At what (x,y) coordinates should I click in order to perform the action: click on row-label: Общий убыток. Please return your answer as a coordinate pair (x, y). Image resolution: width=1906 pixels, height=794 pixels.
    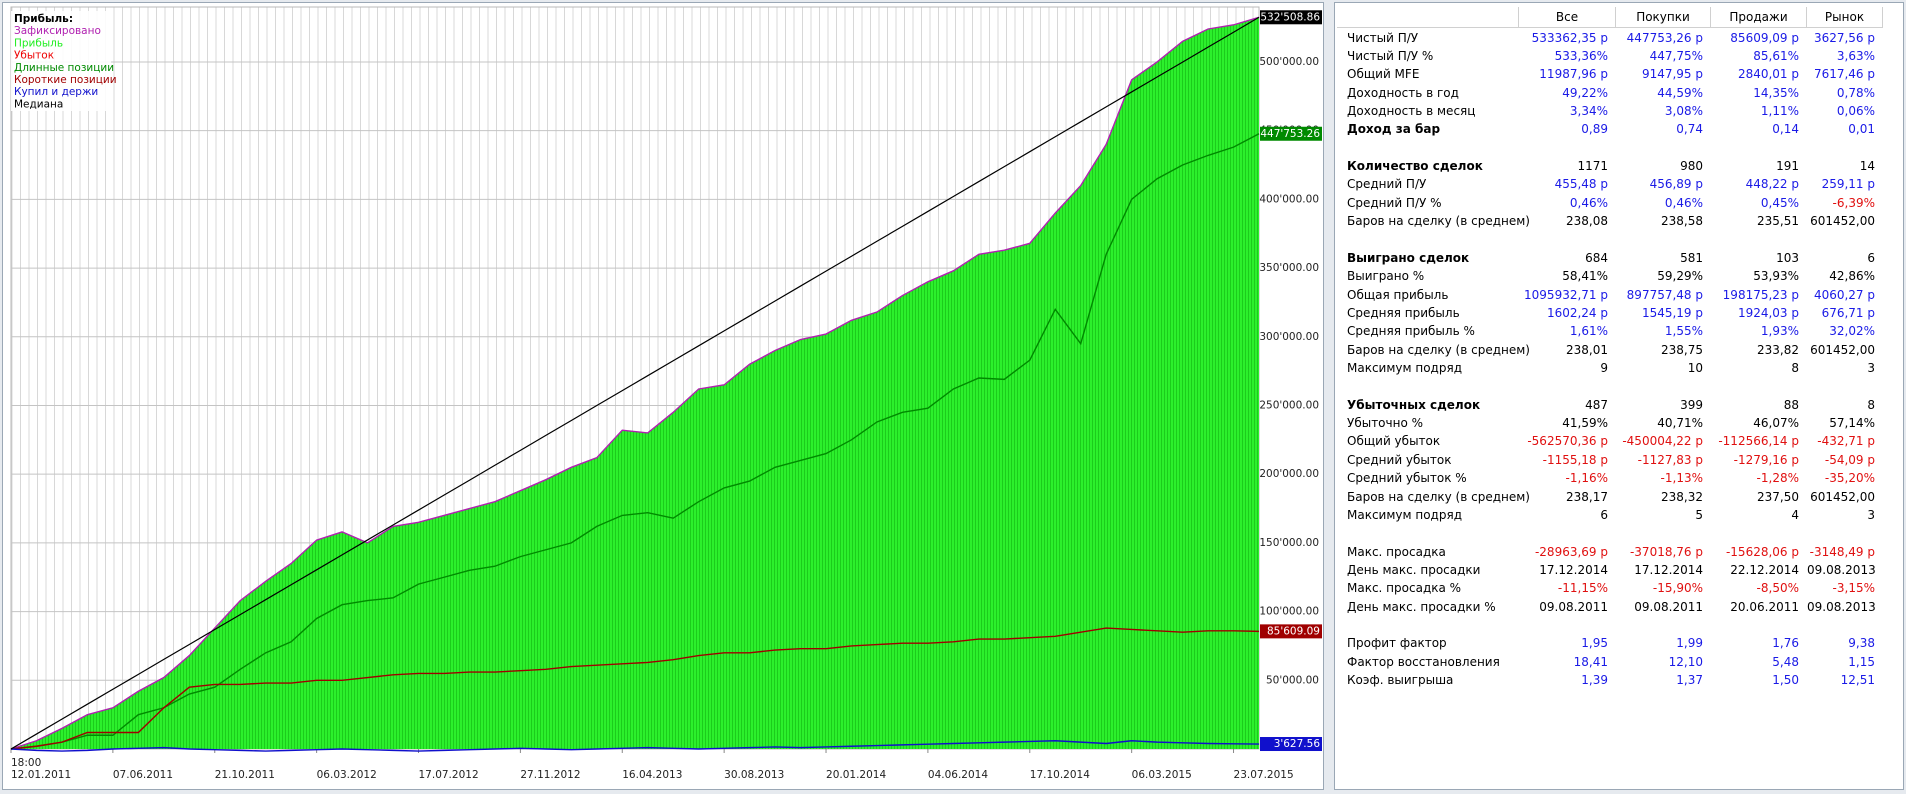
    Looking at the image, I should click on (1394, 441).